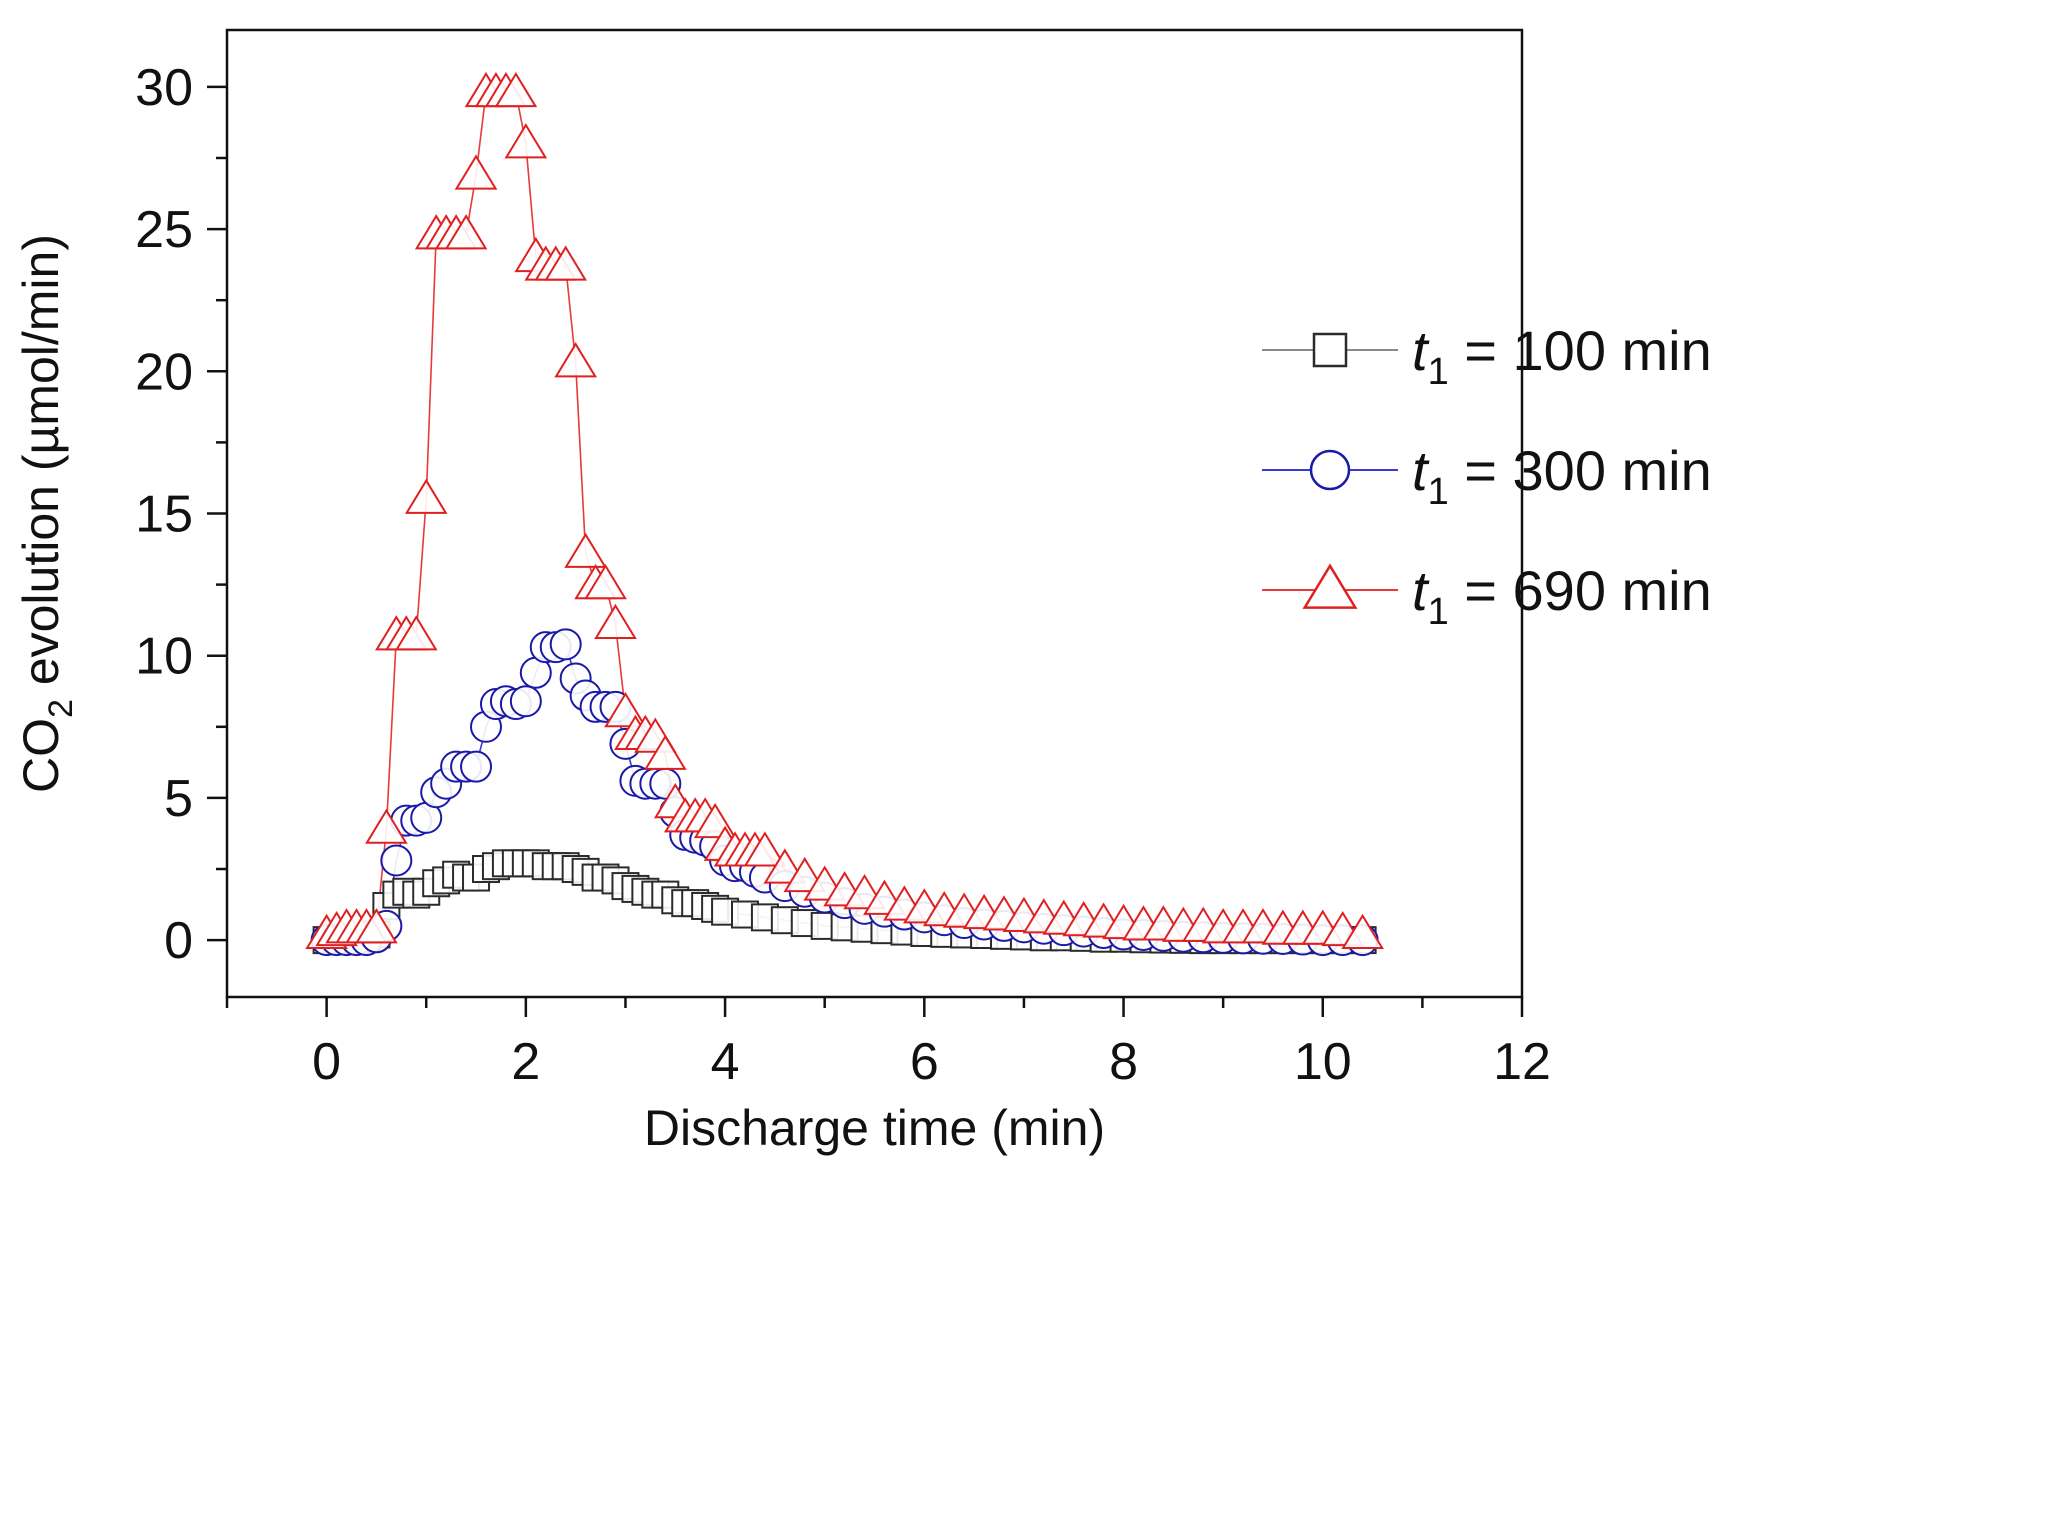  What do you see at coordinates (164, 657) in the screenshot?
I see `y-tick-label: 10` at bounding box center [164, 657].